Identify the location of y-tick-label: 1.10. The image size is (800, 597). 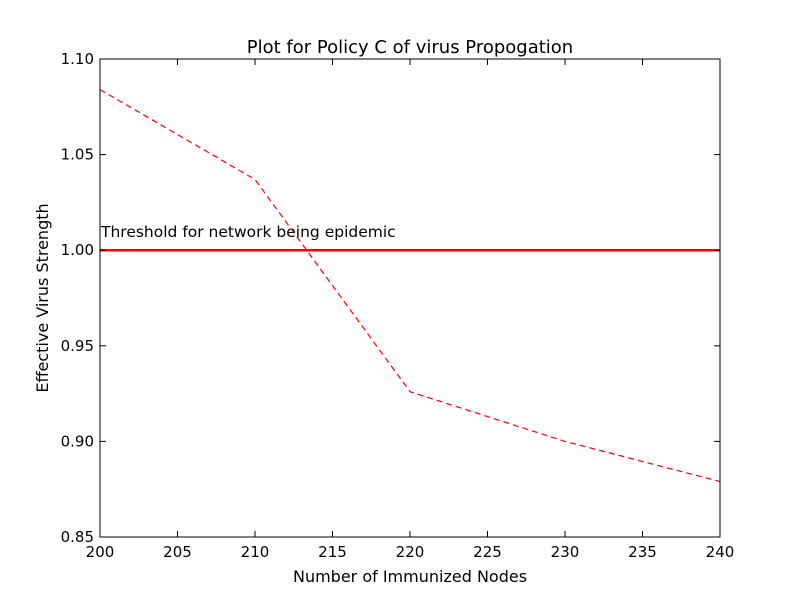
(77, 59).